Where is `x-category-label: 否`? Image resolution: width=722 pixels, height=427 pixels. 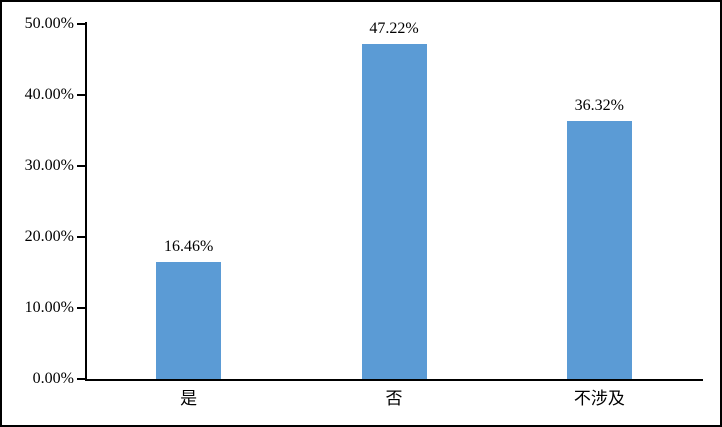
x-category-label: 否 is located at coordinates (394, 398).